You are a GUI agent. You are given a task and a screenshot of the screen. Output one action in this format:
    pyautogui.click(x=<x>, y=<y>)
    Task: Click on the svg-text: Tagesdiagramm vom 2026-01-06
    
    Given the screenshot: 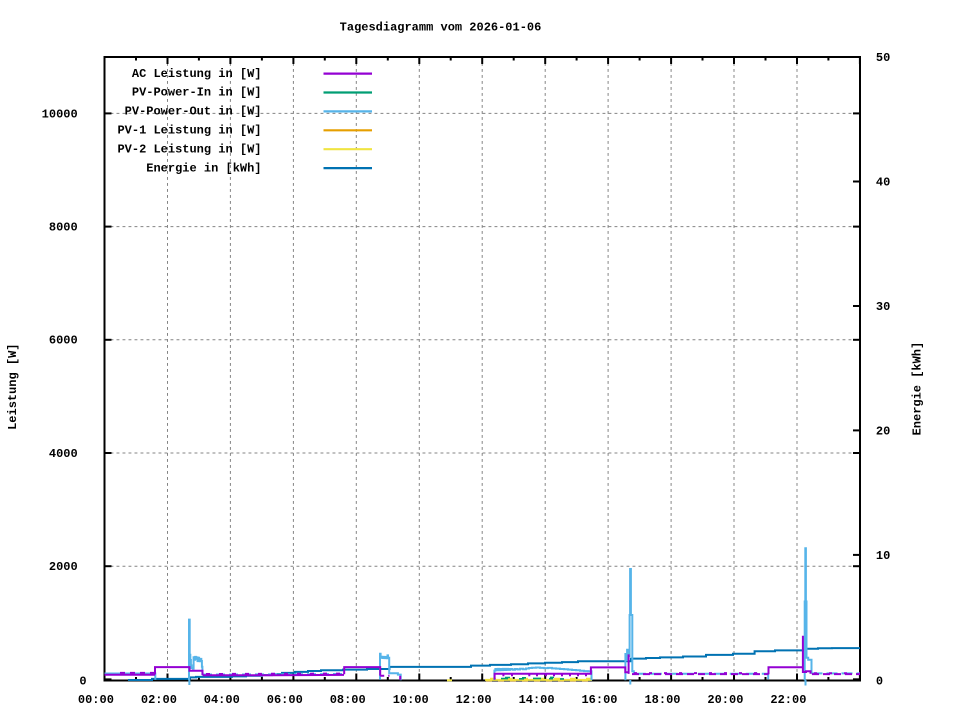 What is the action you would take?
    pyautogui.click(x=441, y=28)
    